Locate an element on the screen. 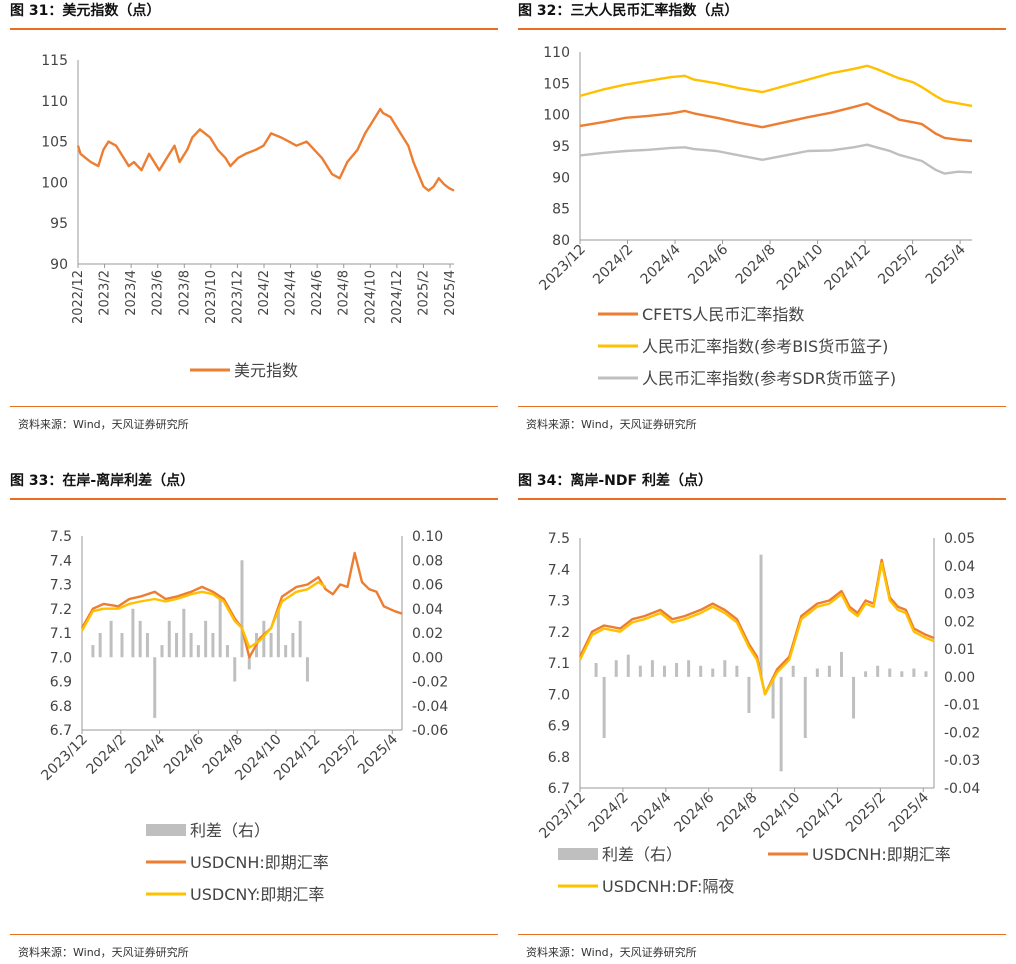 This screenshot has height=964, width=1016. x-tick-label: 2023/4 is located at coordinates (131, 293).